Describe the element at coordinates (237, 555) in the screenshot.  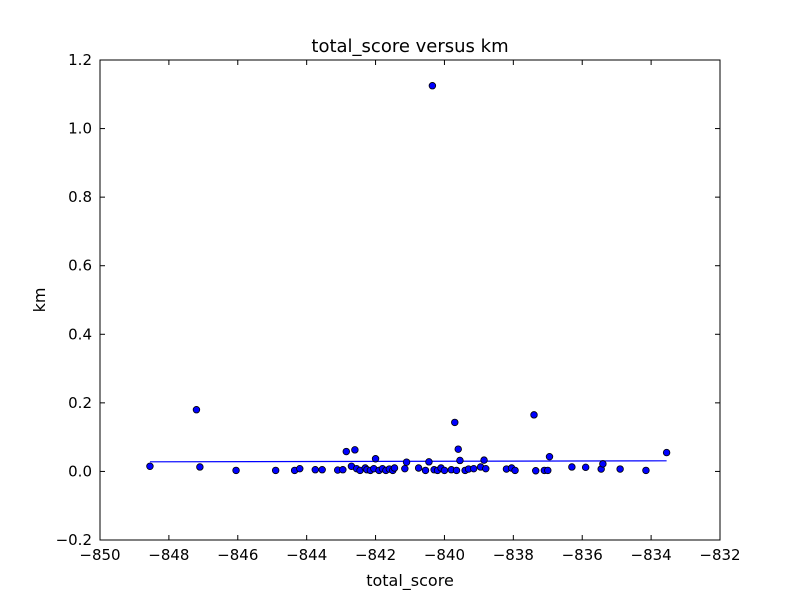
I see `x-tick-label: −846` at that location.